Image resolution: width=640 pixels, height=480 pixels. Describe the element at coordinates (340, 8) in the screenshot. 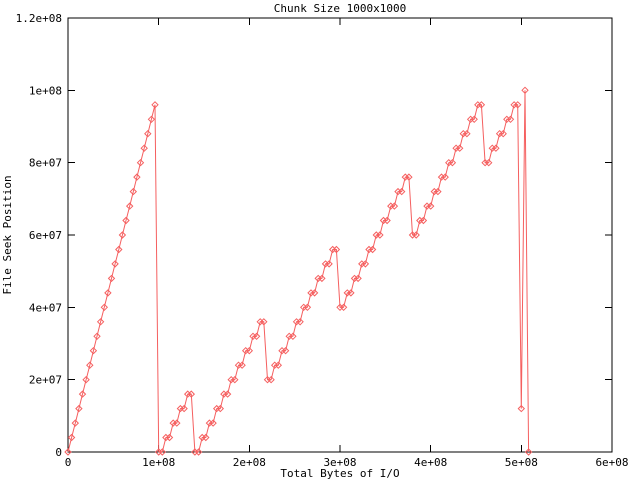

I see `chart-title: Chunk Size 1000x1000` at that location.